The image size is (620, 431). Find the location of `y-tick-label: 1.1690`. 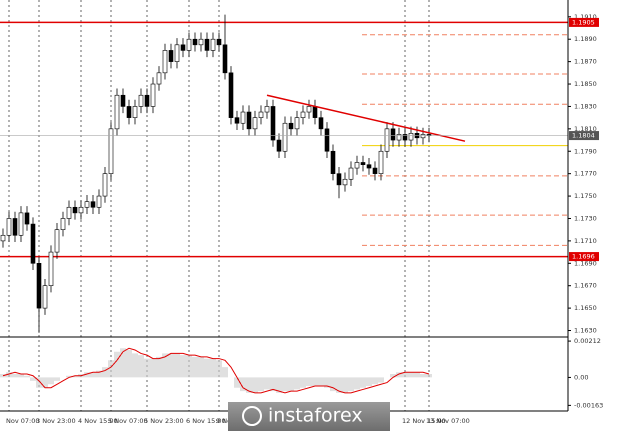

y-tick-label: 1.1690 is located at coordinates (585, 263).